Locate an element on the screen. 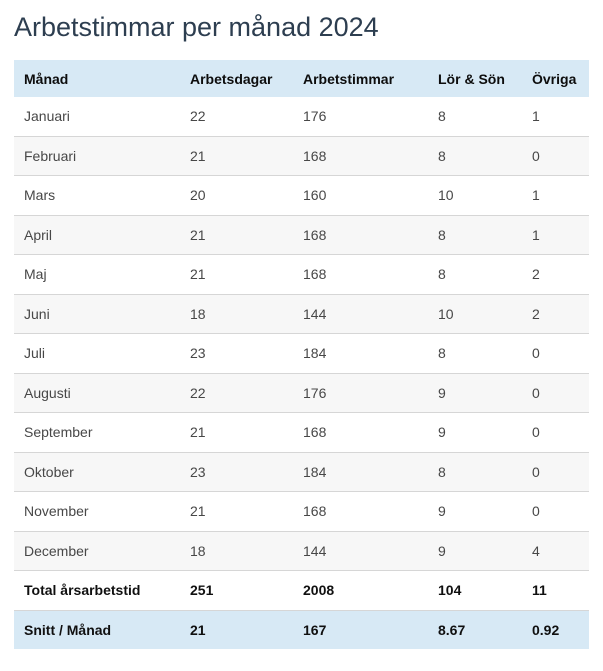  column-header-lor-son: Lör & Sön is located at coordinates (475, 78).